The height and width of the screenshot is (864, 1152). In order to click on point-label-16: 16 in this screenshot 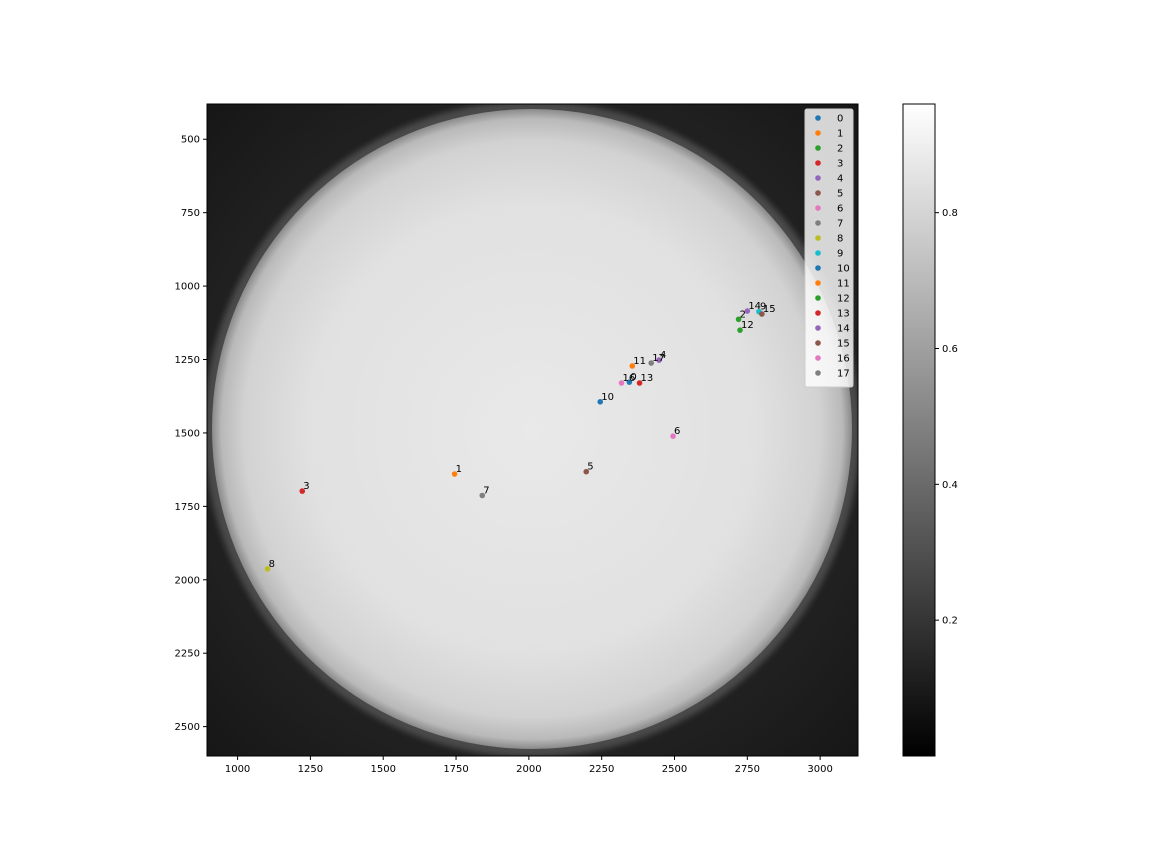, I will do `click(628, 378)`.